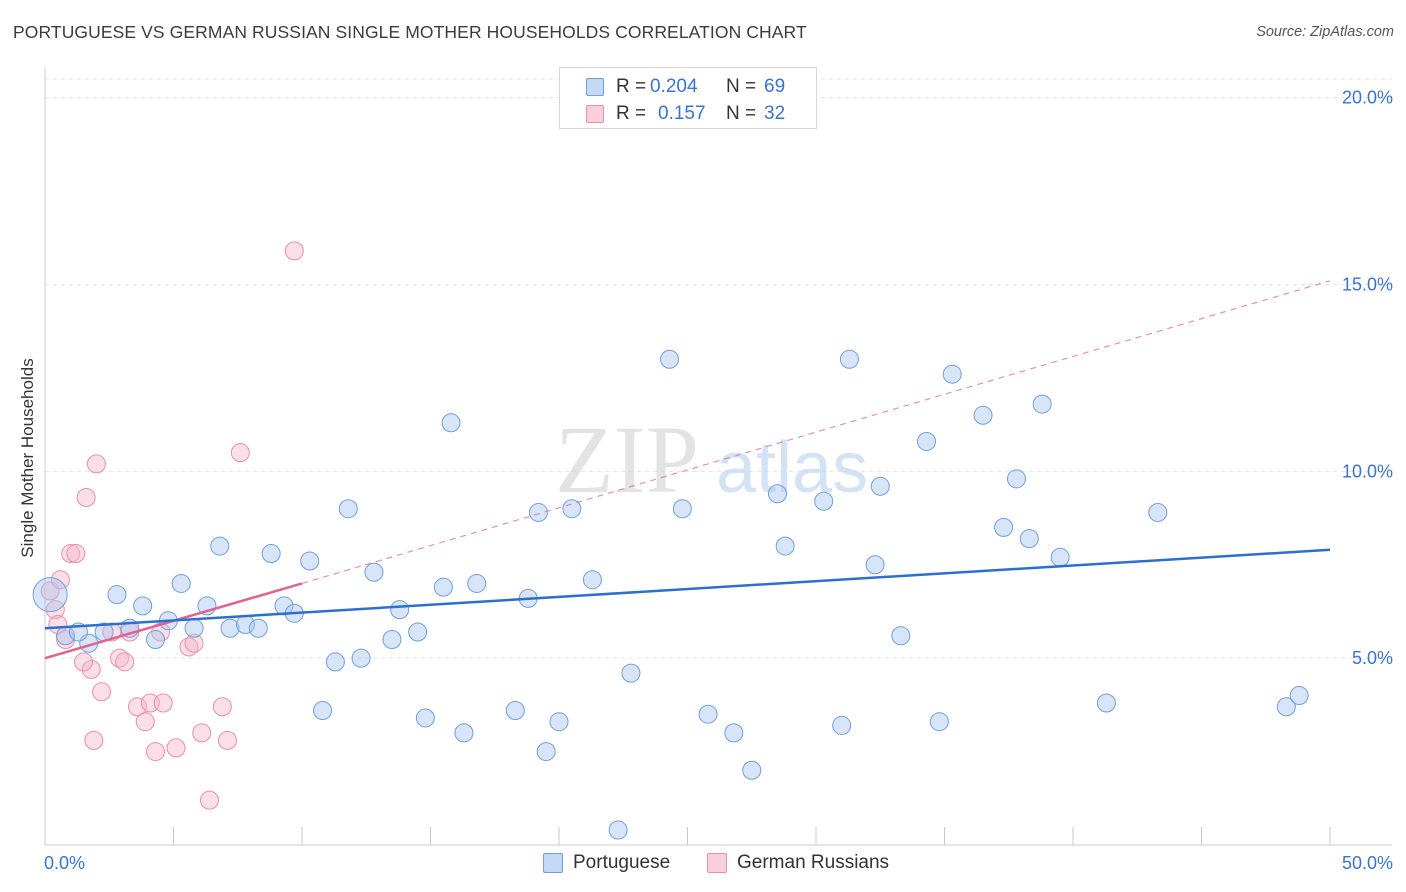 The image size is (1406, 892). What do you see at coordinates (1367, 863) in the screenshot?
I see `x-tick-label: 50.0%` at bounding box center [1367, 863].